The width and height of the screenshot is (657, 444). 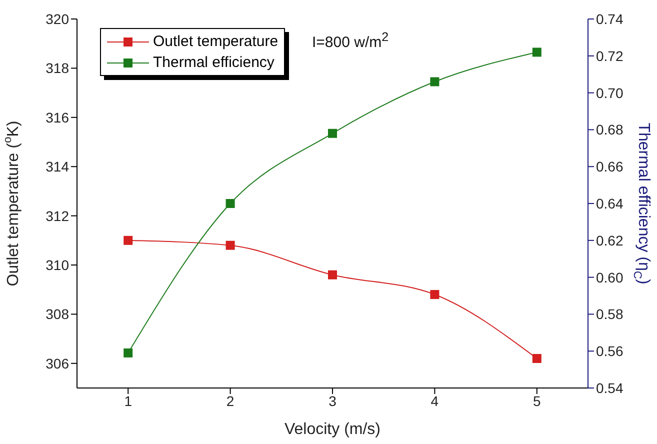 I want to click on legend-label: Thermal efficiency, so click(x=213, y=63).